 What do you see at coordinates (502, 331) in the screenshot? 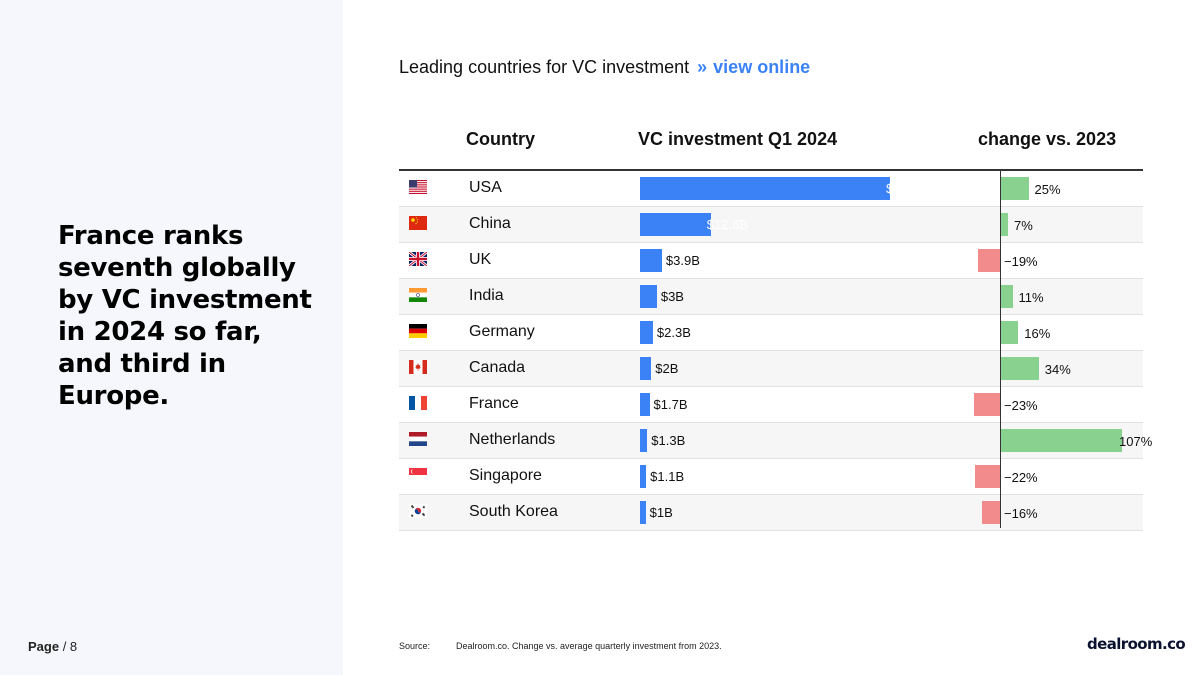
I see `country-name: Germany` at bounding box center [502, 331].